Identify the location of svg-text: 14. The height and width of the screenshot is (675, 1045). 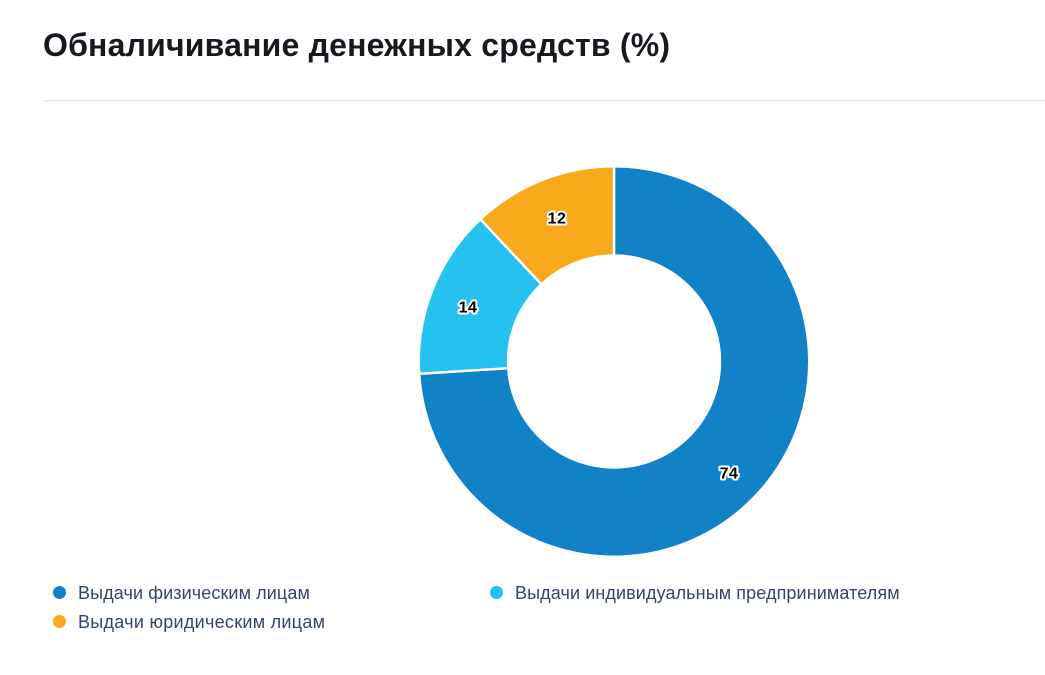
(468, 308).